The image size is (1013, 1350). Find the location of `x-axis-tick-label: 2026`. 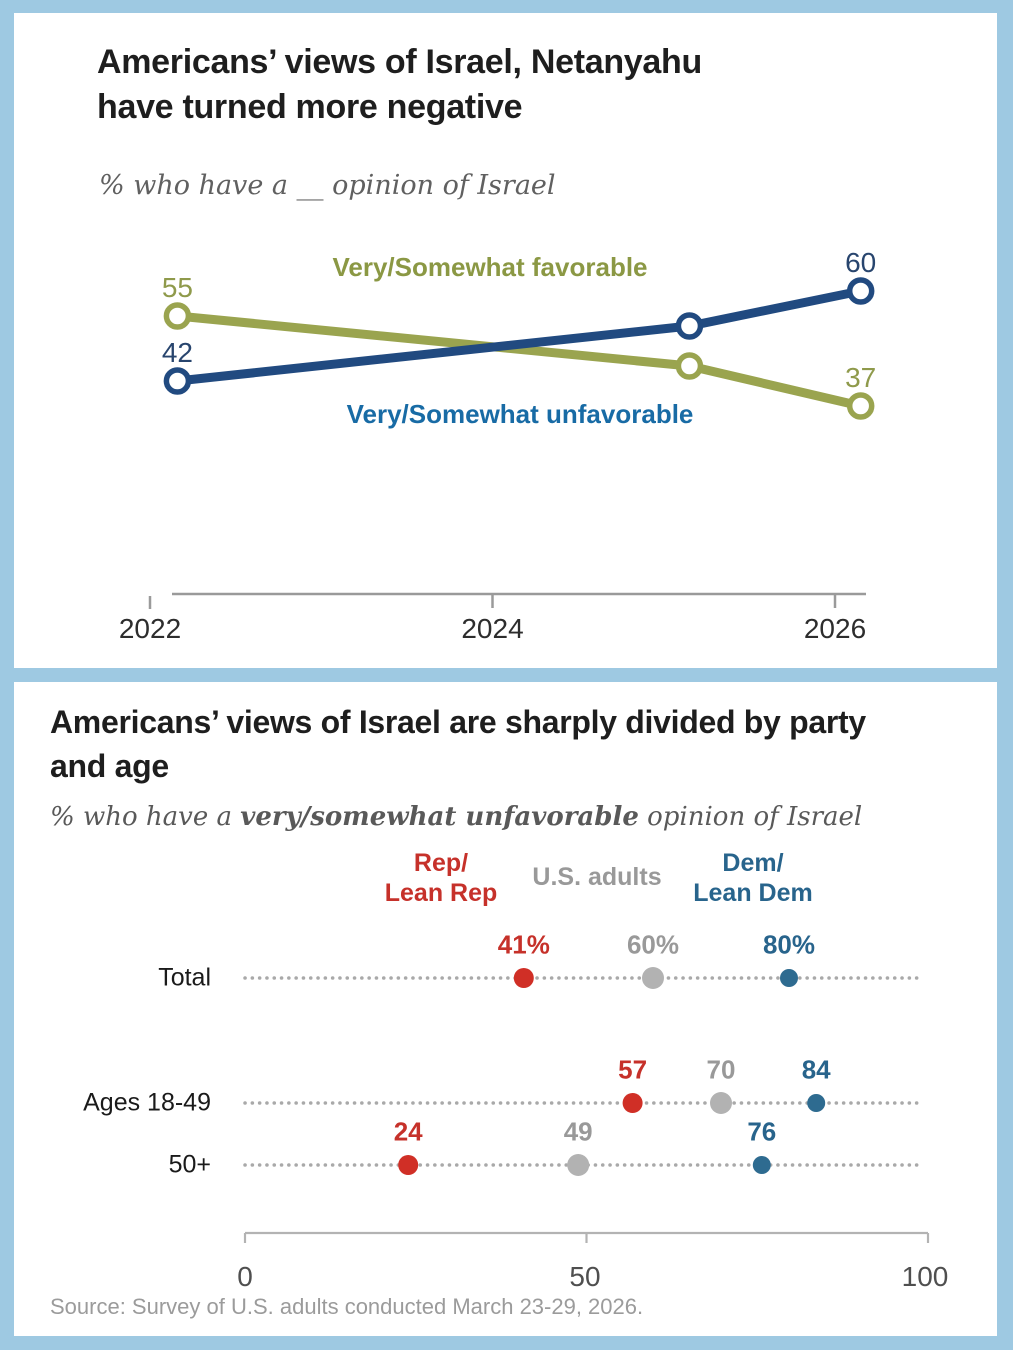

x-axis-tick-label: 2026 is located at coordinates (835, 628).